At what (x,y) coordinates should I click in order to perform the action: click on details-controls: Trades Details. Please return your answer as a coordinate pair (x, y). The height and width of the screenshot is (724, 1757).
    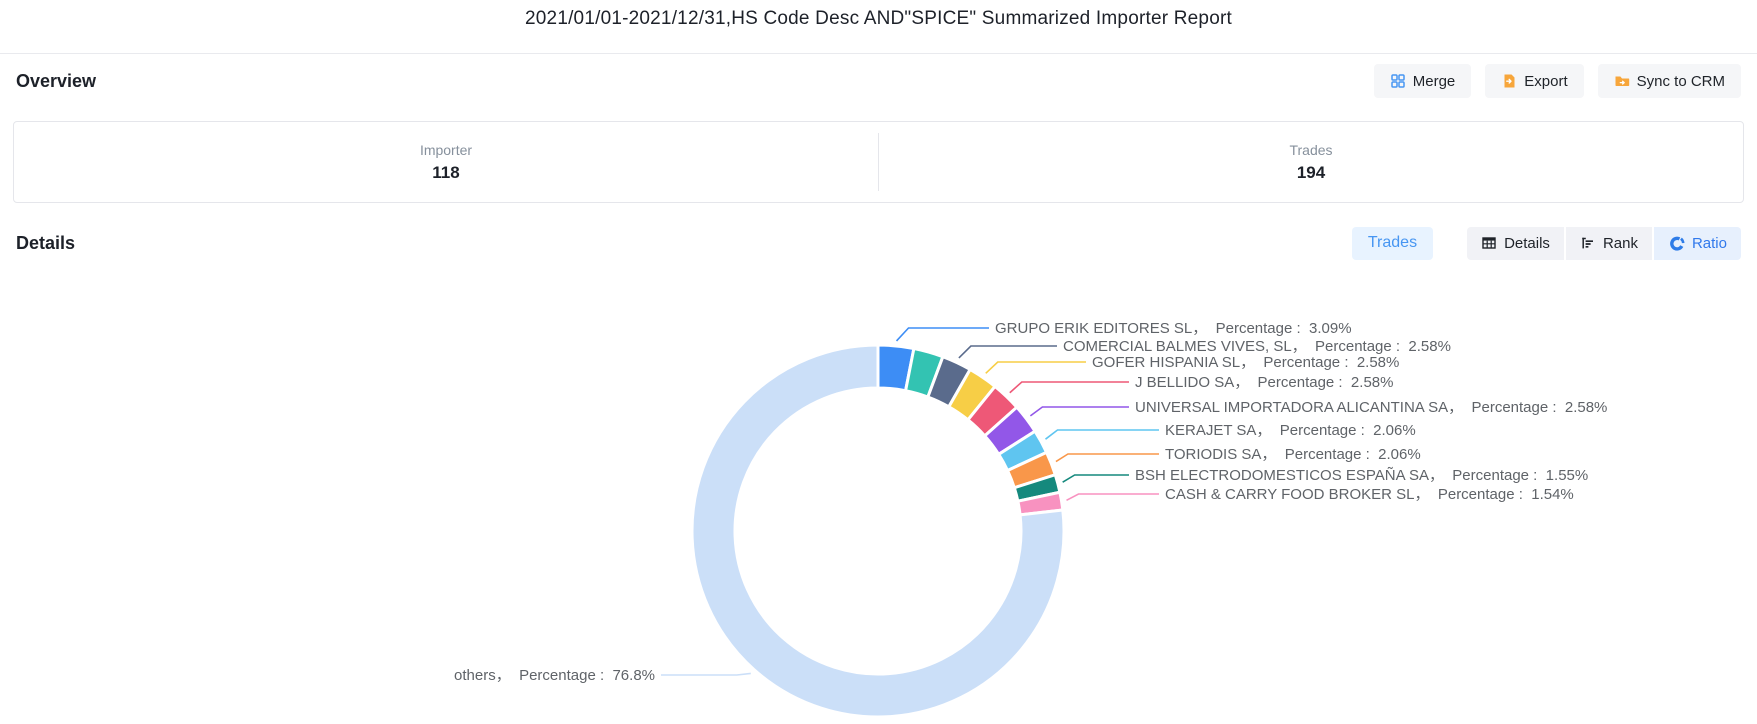
    Looking at the image, I should click on (1546, 243).